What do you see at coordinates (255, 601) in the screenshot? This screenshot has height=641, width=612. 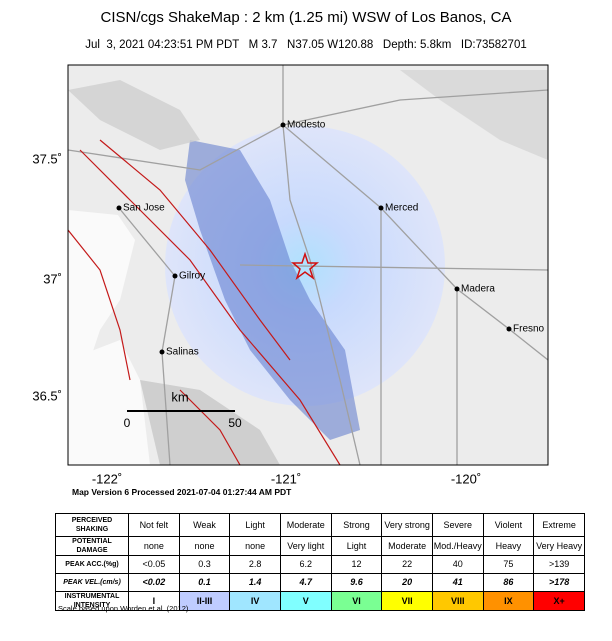 I see `legend-cell: IV` at bounding box center [255, 601].